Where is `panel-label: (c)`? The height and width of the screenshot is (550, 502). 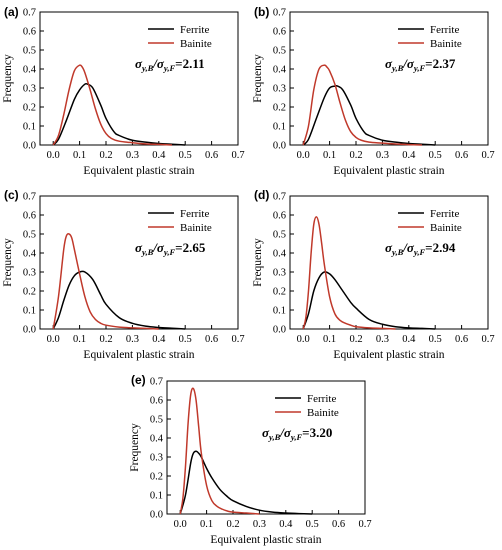
panel-label: (c) is located at coordinates (11, 195).